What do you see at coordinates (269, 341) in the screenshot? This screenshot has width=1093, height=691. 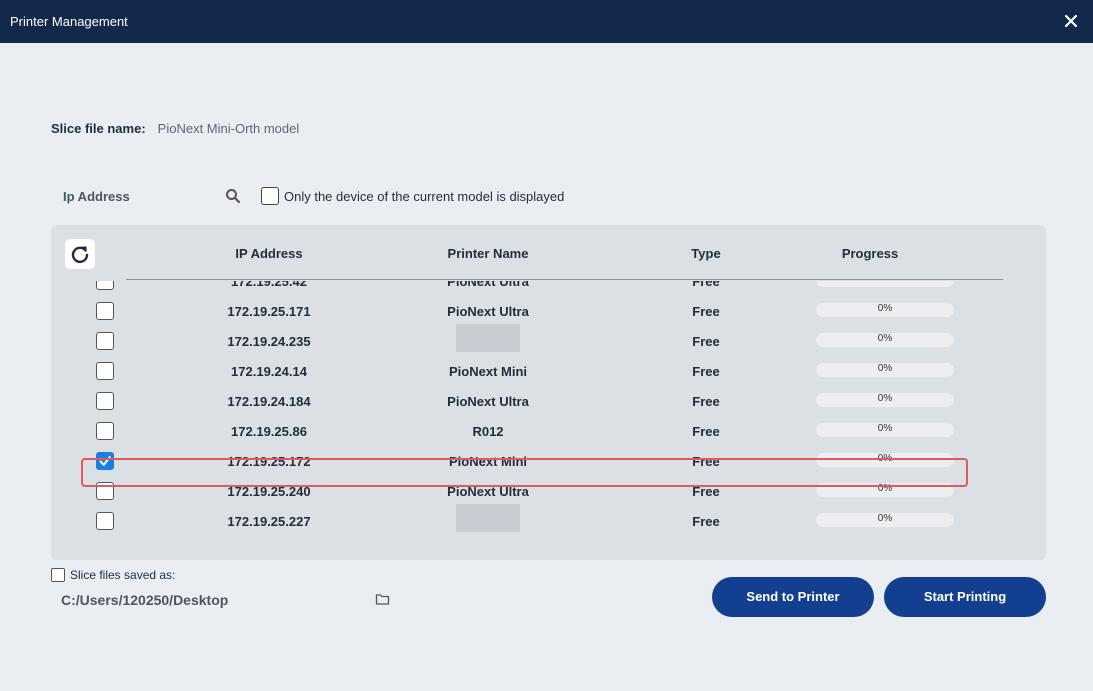 I see `row-ip-address: 172.19.24.235` at bounding box center [269, 341].